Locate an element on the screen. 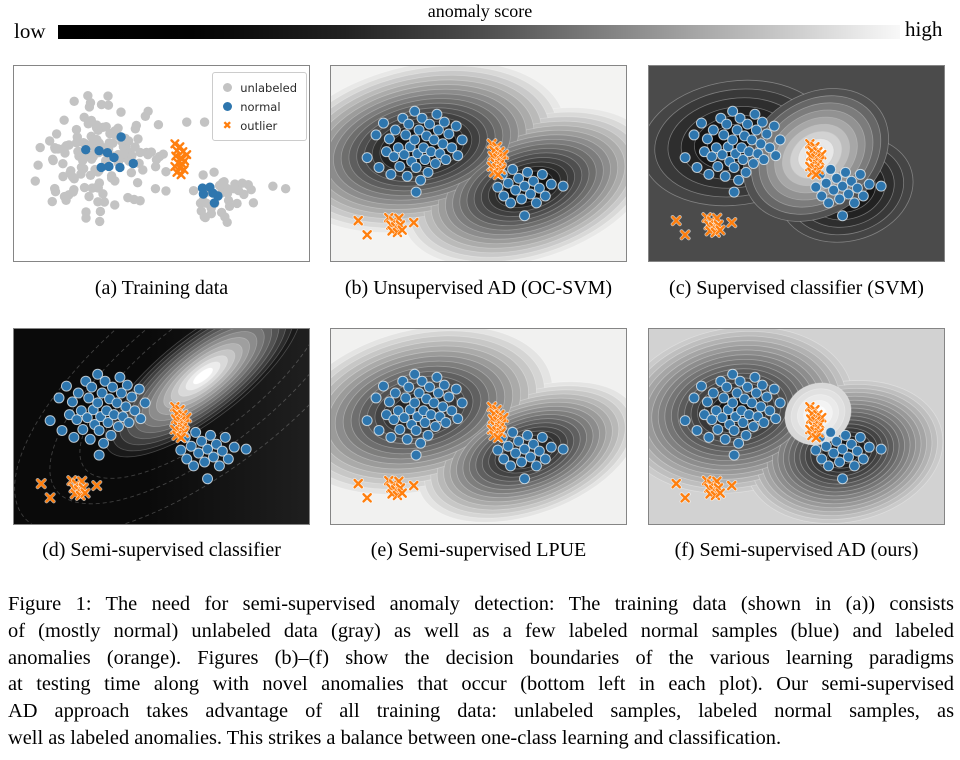  legend-item-normal: normal is located at coordinates (258, 106).